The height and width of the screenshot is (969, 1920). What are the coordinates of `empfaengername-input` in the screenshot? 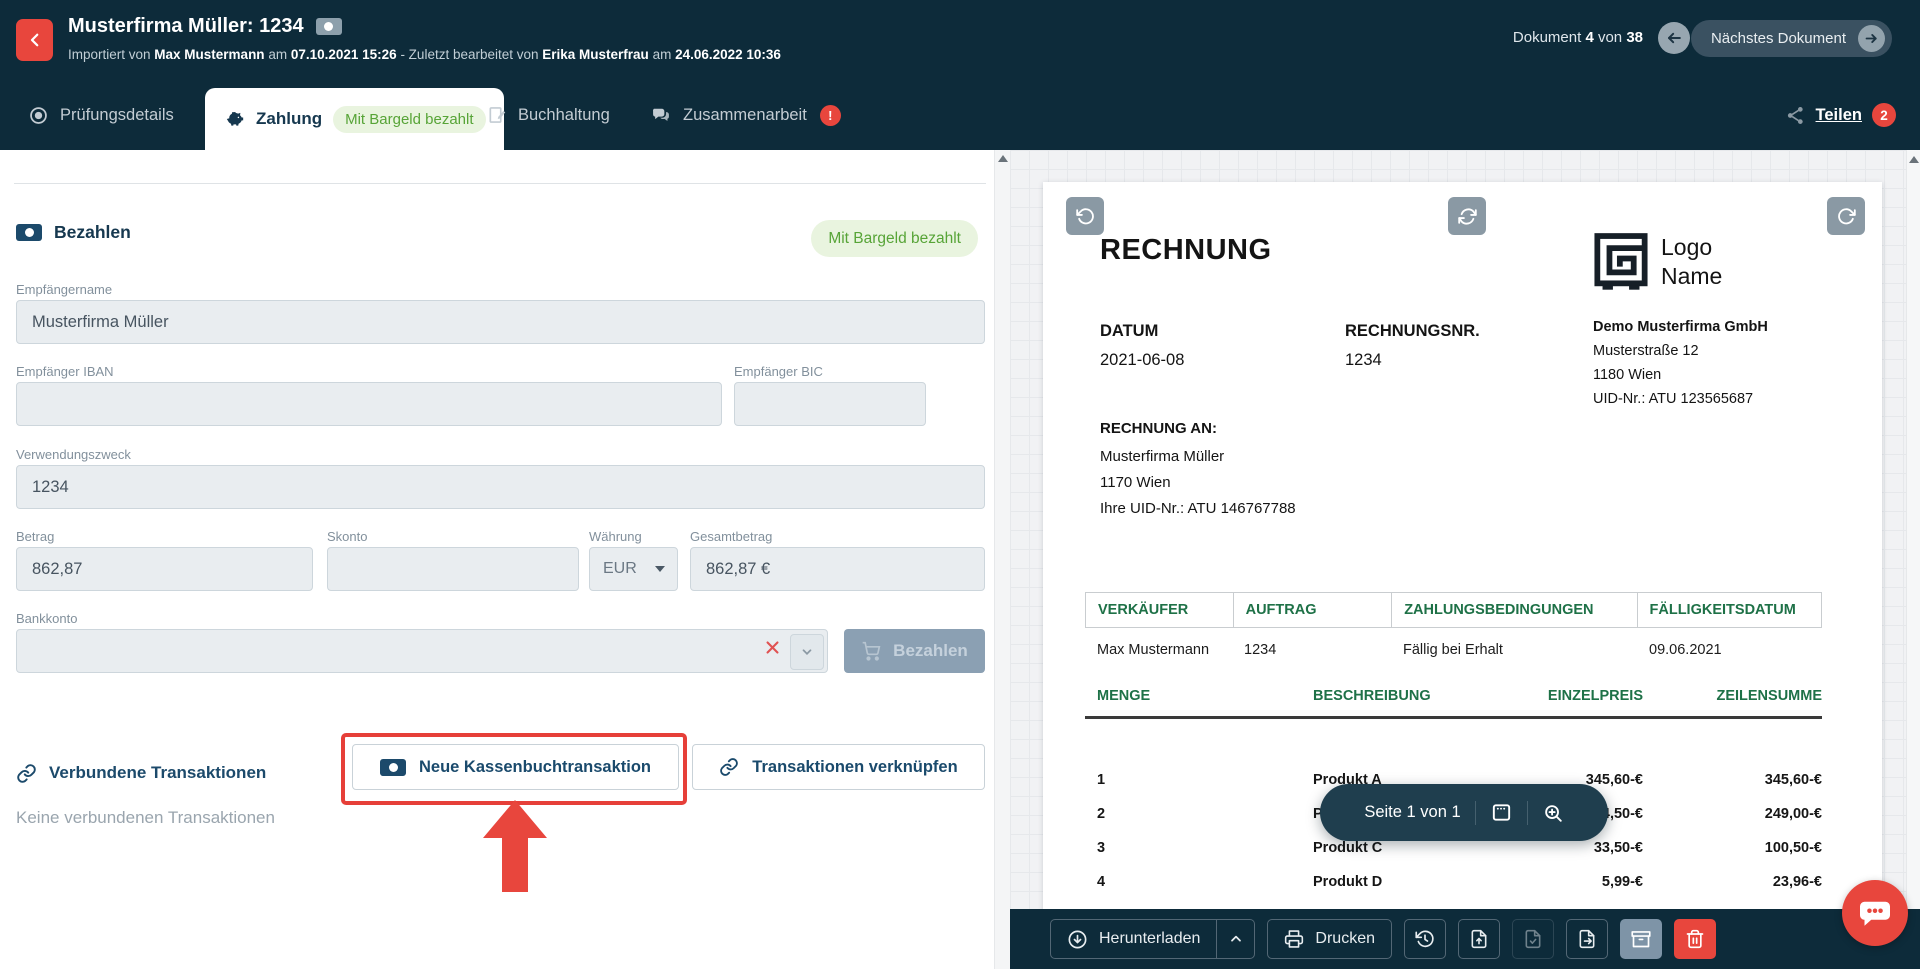 It's located at (500, 322).